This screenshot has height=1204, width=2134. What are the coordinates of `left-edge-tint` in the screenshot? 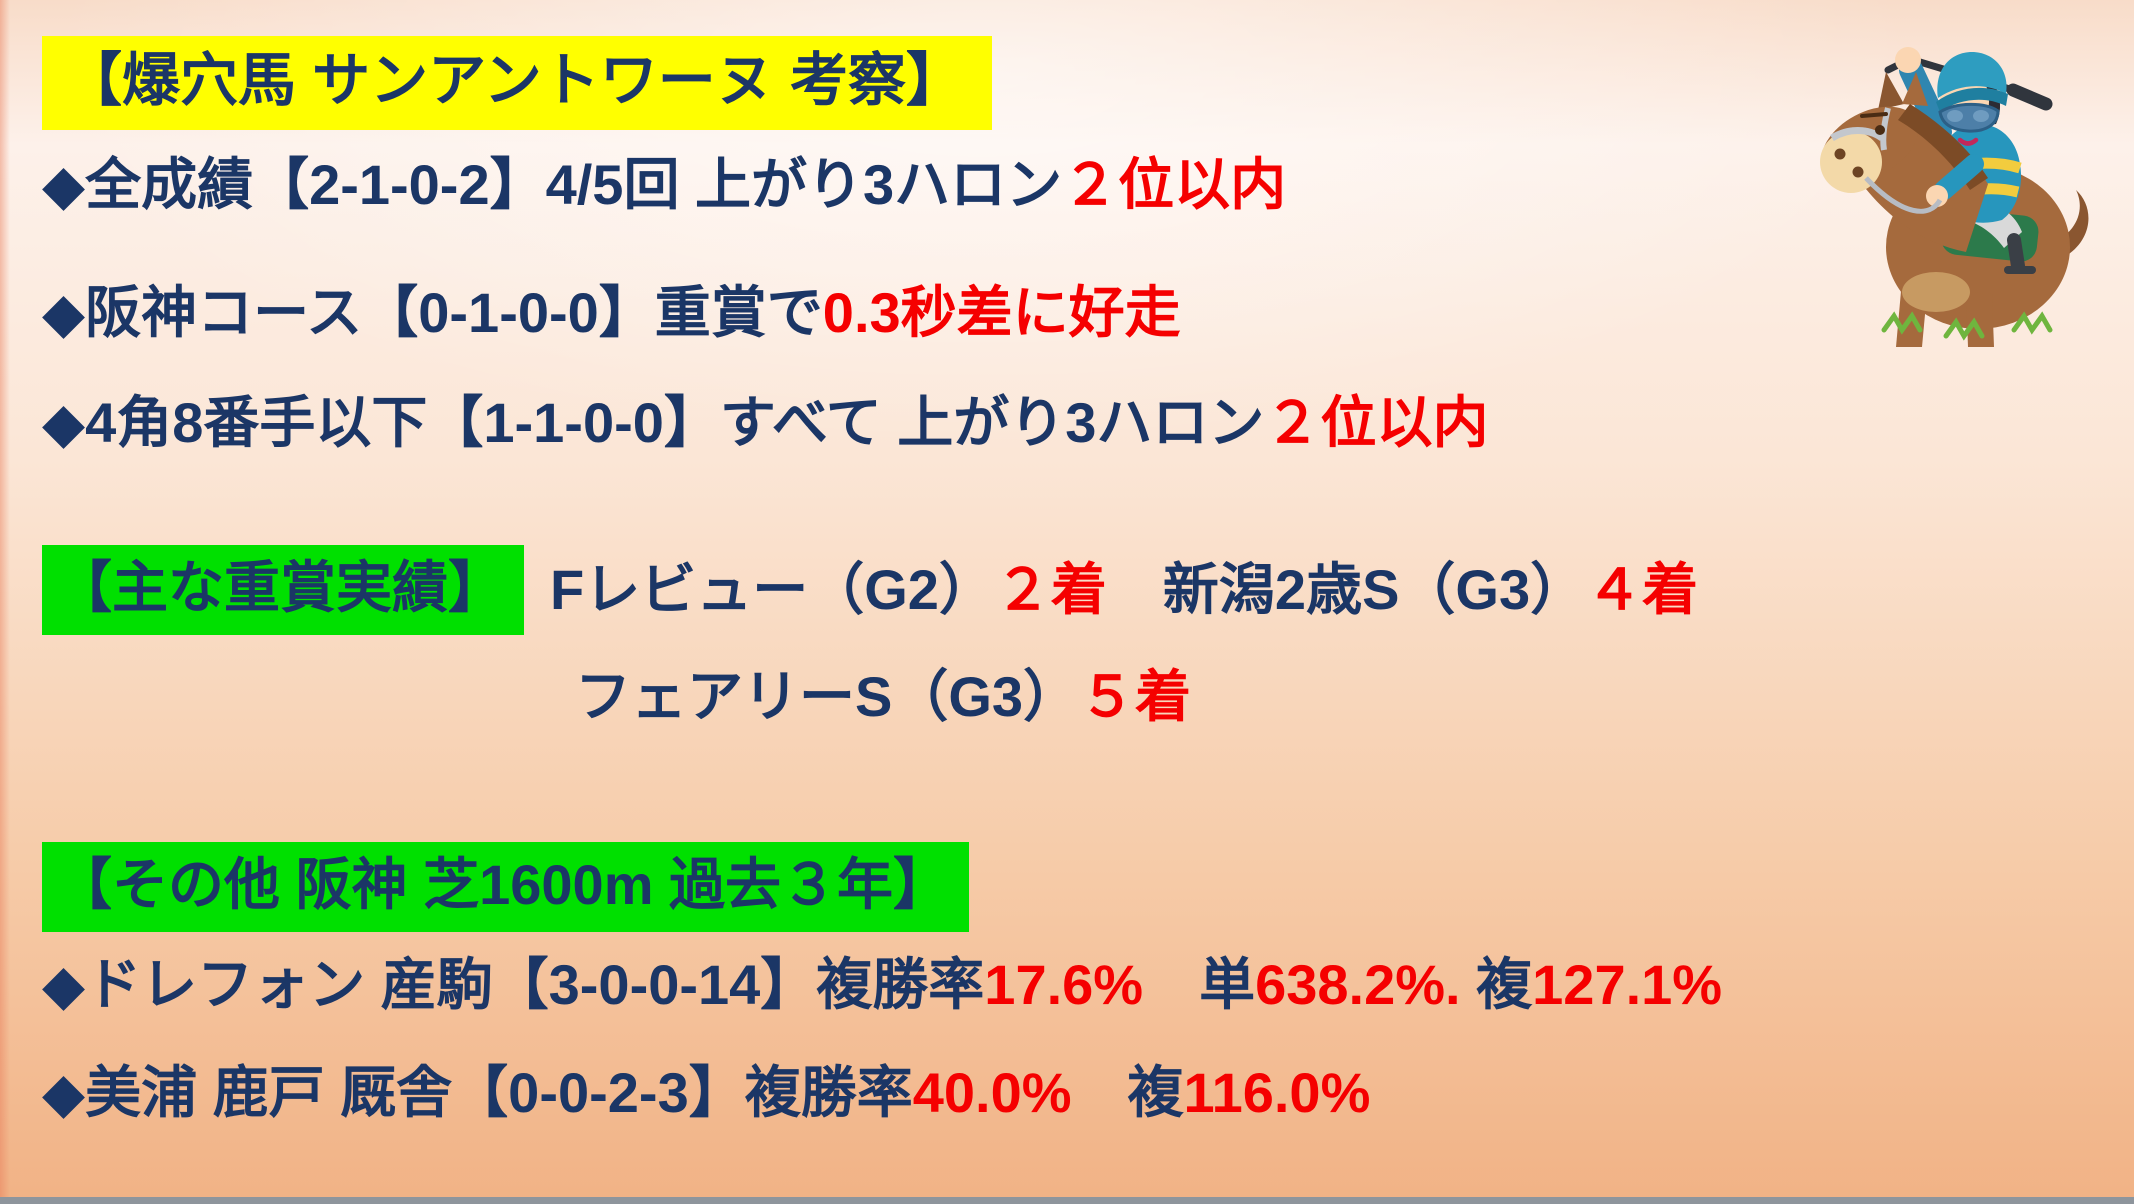 It's located at (5, 602).